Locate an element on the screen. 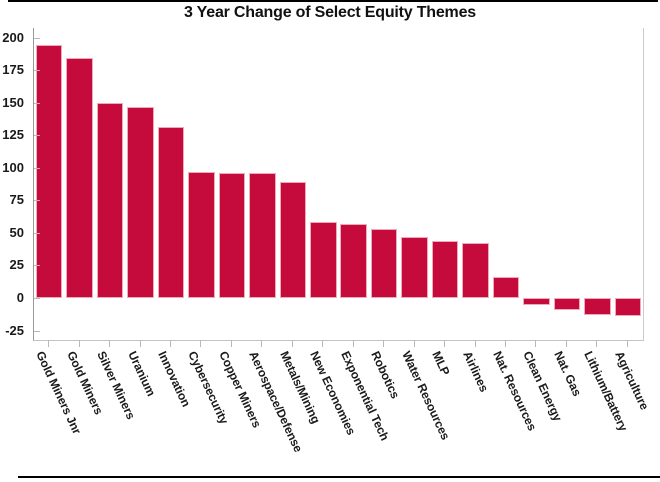  bar-clean-energy is located at coordinates (536, 301).